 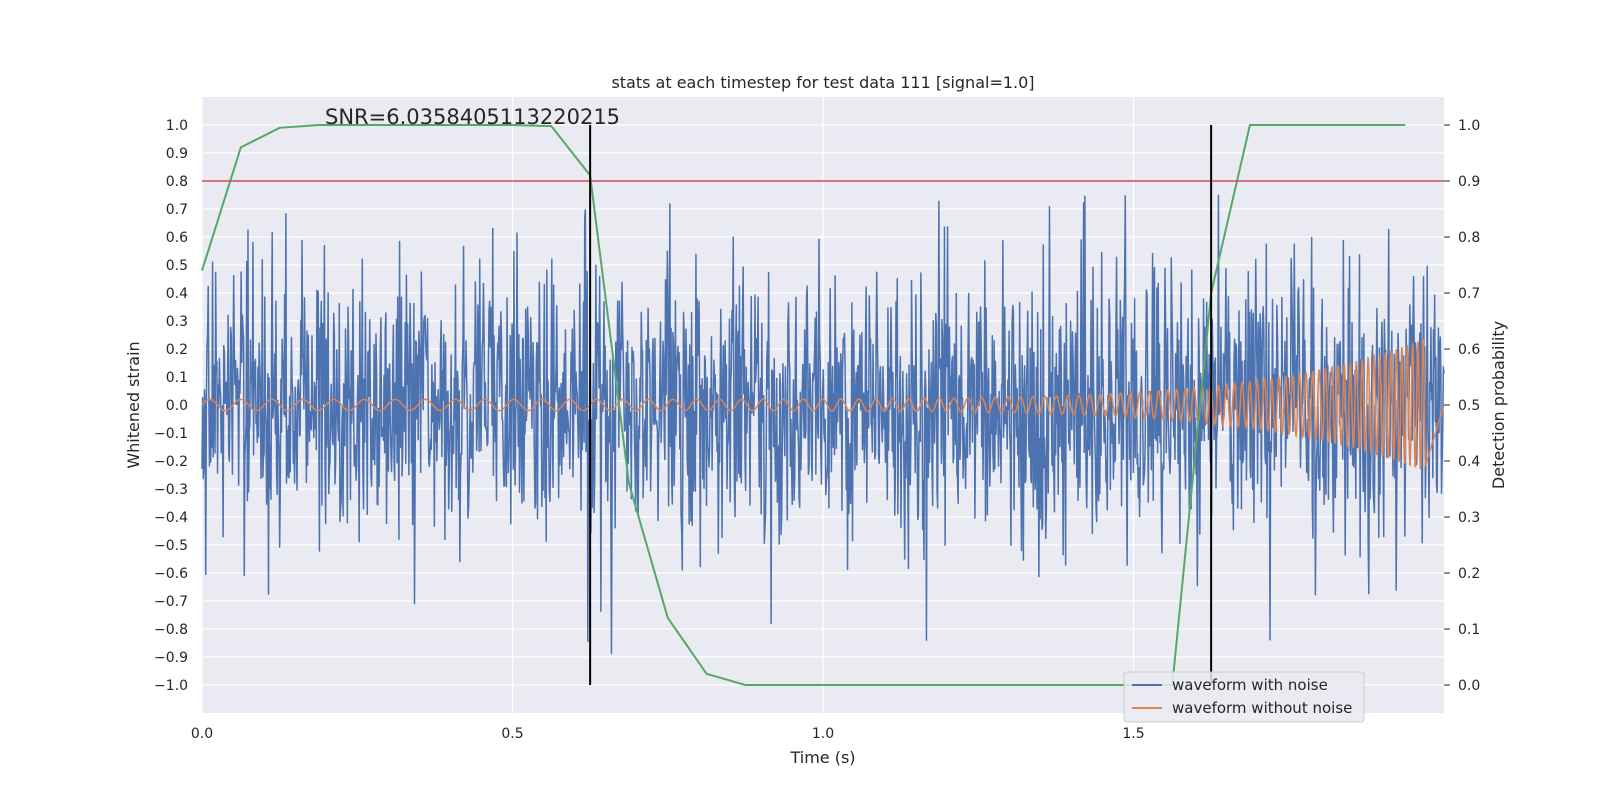 I want to click on y-tick-label: −0.6, so click(x=171, y=574).